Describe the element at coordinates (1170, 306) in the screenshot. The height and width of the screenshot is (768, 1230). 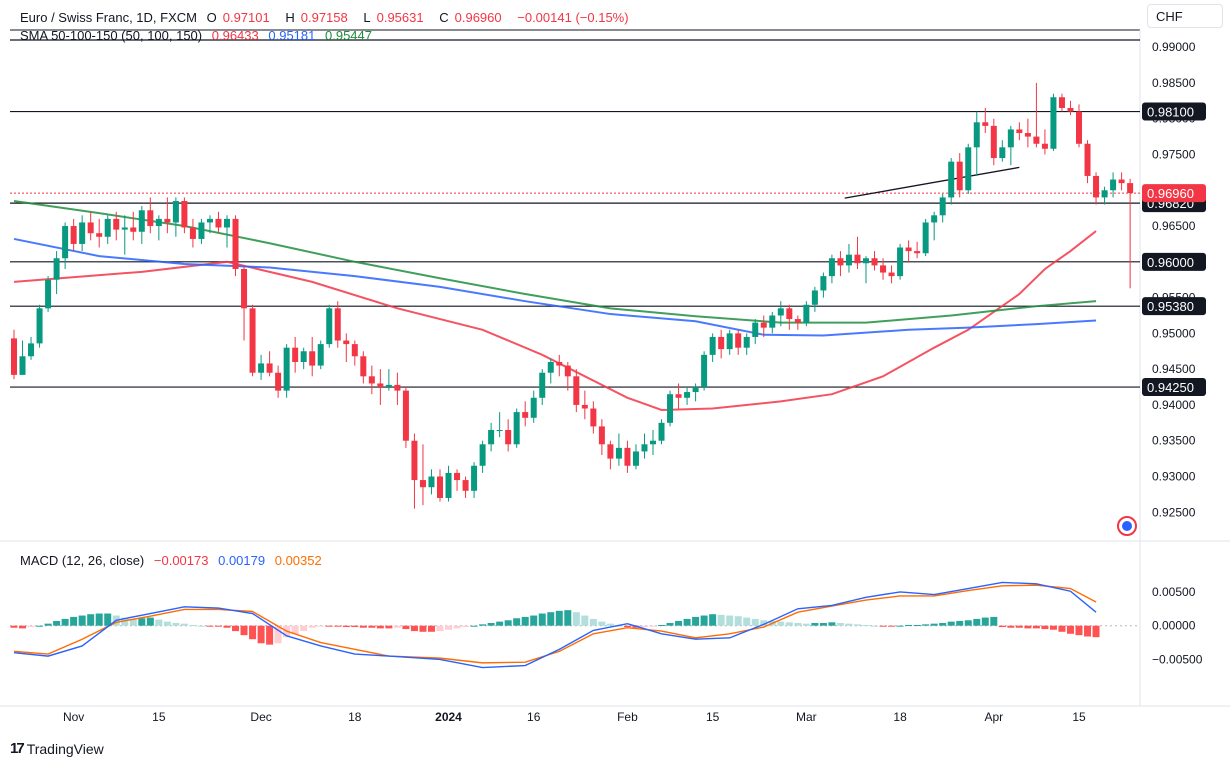
I see `level-tag-label: 0.95380` at that location.